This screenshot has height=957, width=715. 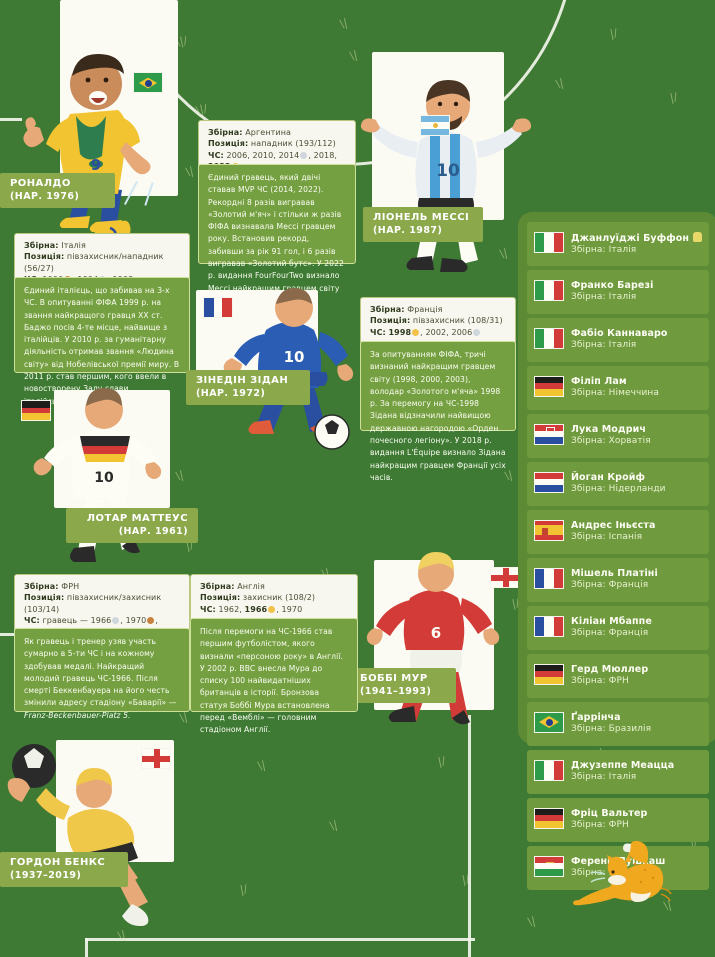 I want to click on sidebar-player-row: Йоган Кройф Збірна: Нідерланди, so click(x=618, y=484).